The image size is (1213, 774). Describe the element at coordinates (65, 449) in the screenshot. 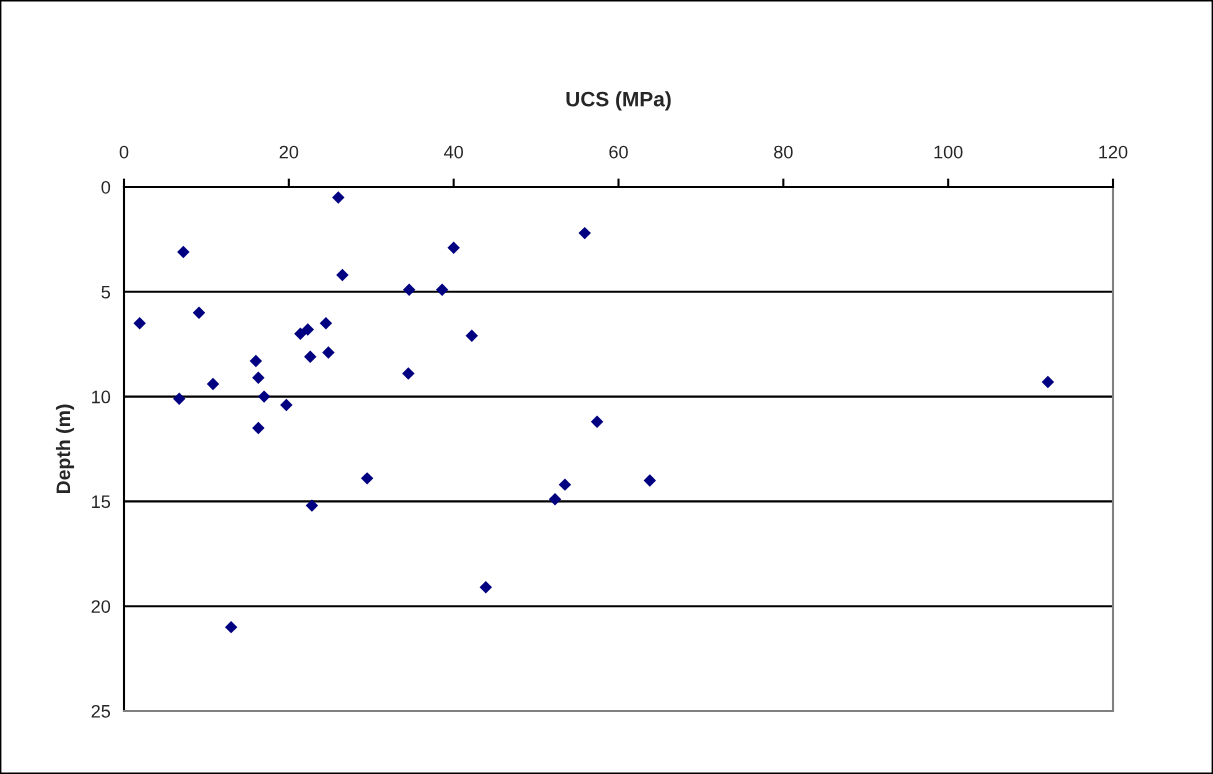

I see `y-axis-title: Depth (m)` at that location.